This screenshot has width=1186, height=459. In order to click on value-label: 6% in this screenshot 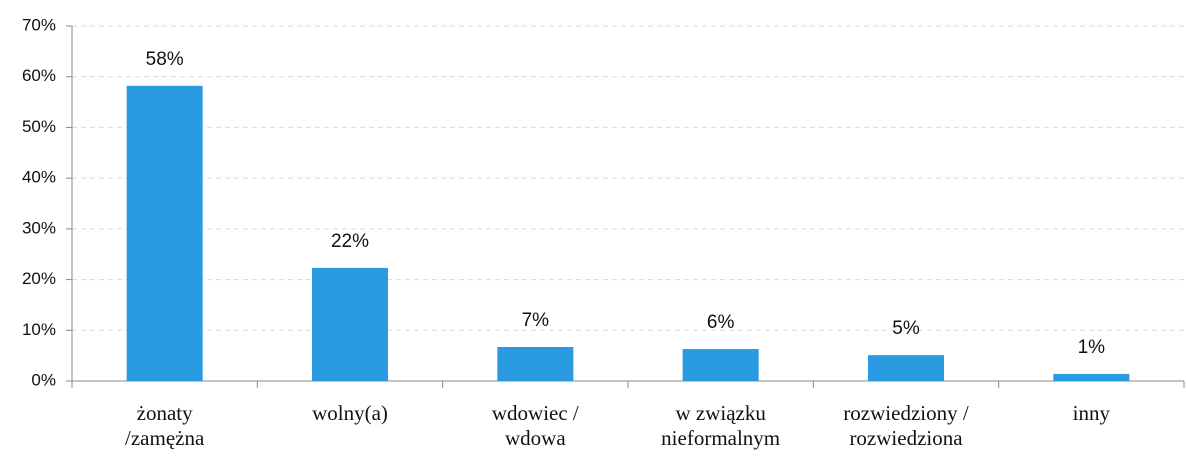, I will do `click(721, 322)`.